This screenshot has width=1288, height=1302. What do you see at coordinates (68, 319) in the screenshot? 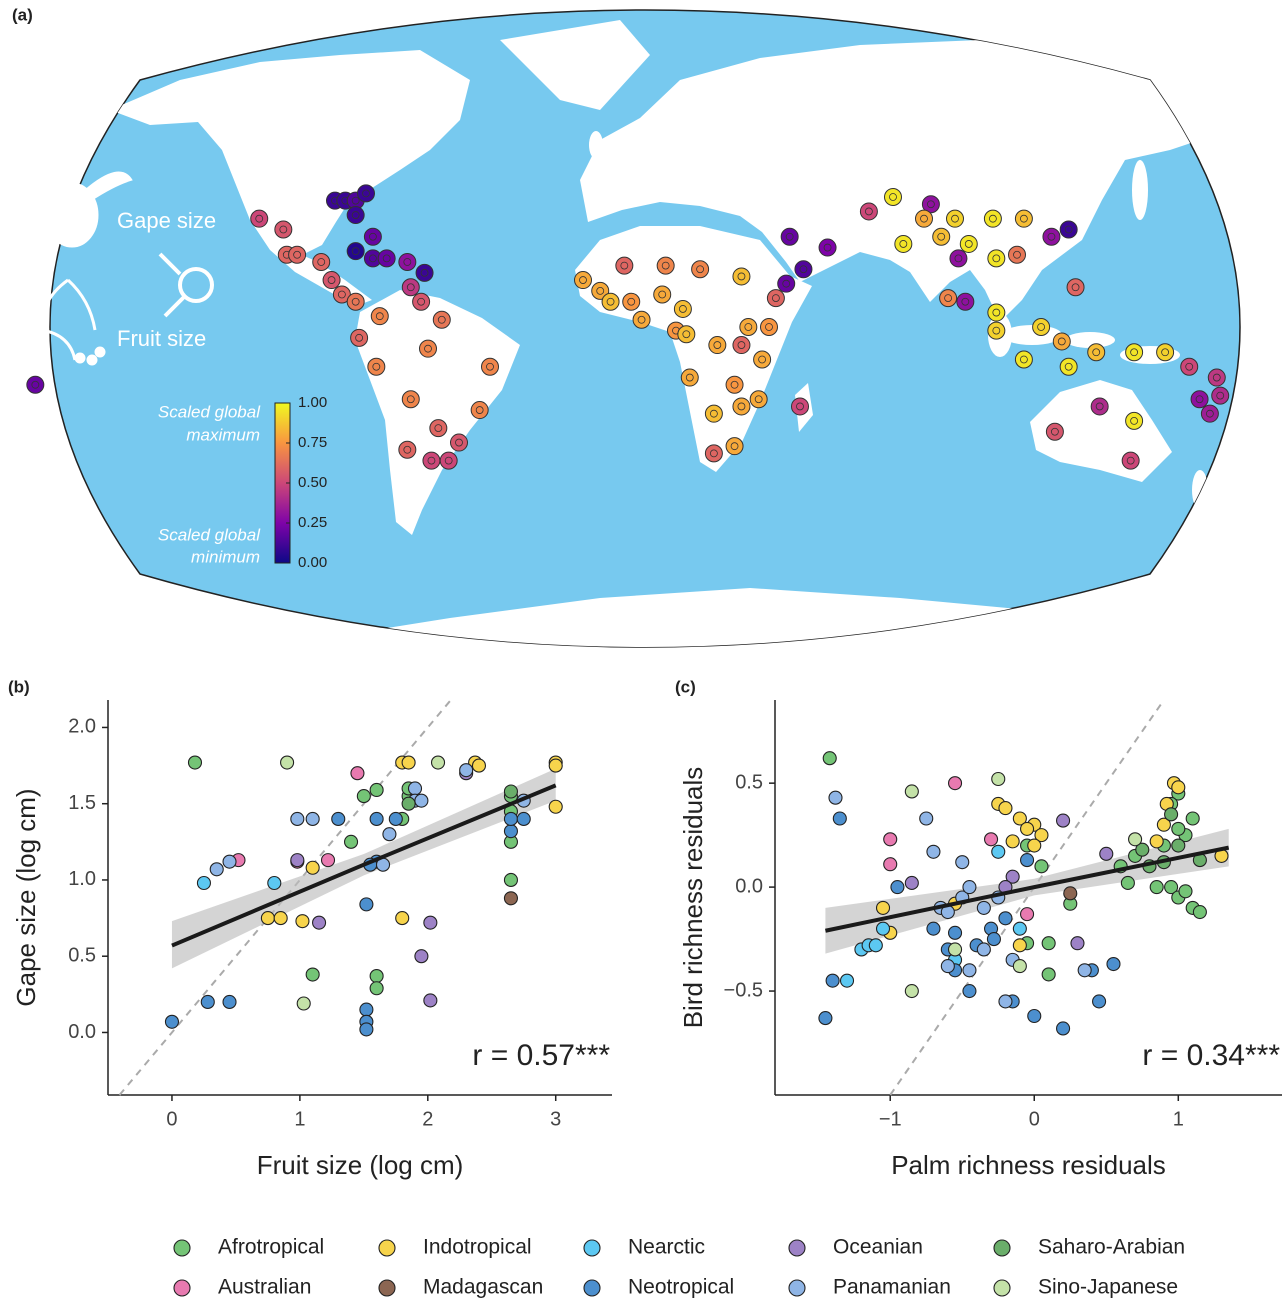
I see `palm-icon` at bounding box center [68, 319].